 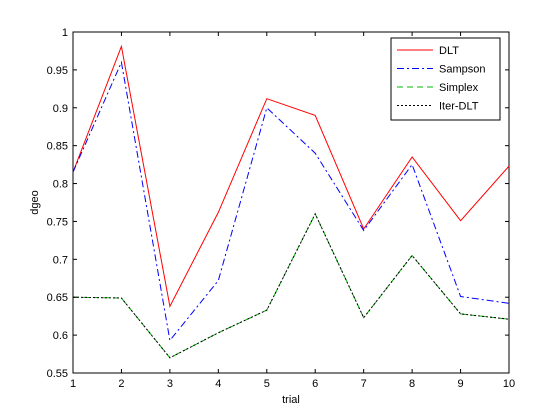 What do you see at coordinates (315, 384) in the screenshot?
I see `x-tick-label: 6` at bounding box center [315, 384].